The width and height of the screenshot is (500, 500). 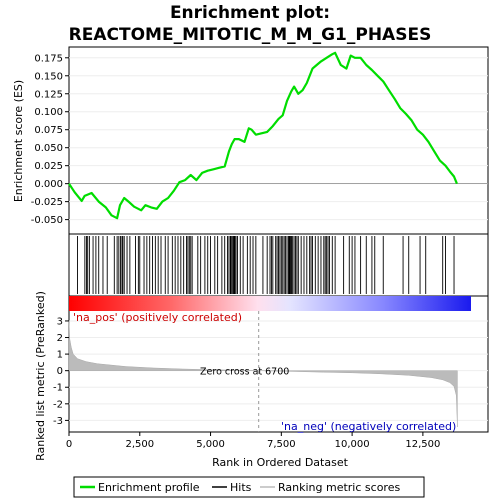 I want to click on es-tick-label: 0.175, so click(x=48, y=58).